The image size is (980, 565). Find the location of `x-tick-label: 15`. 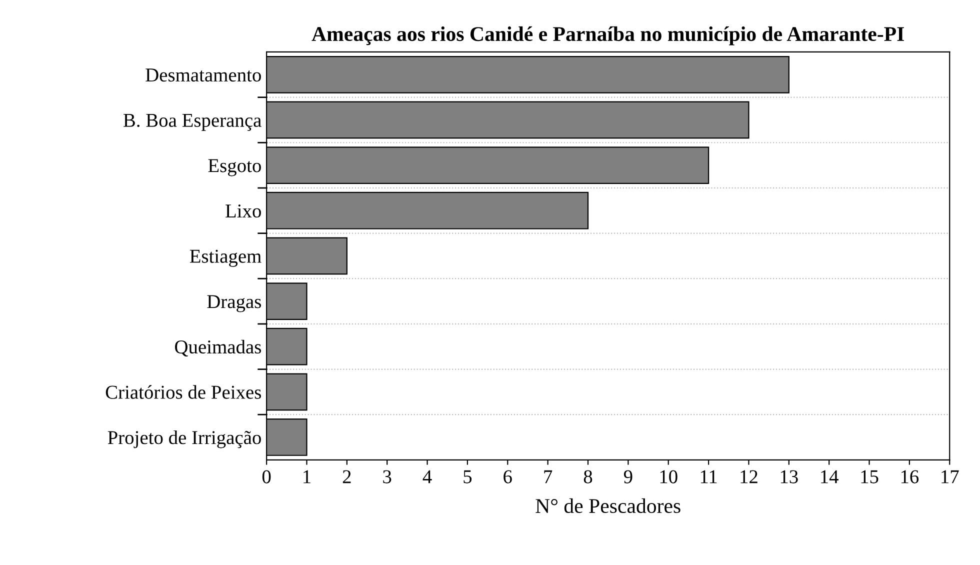

x-tick-label: 15 is located at coordinates (869, 477).